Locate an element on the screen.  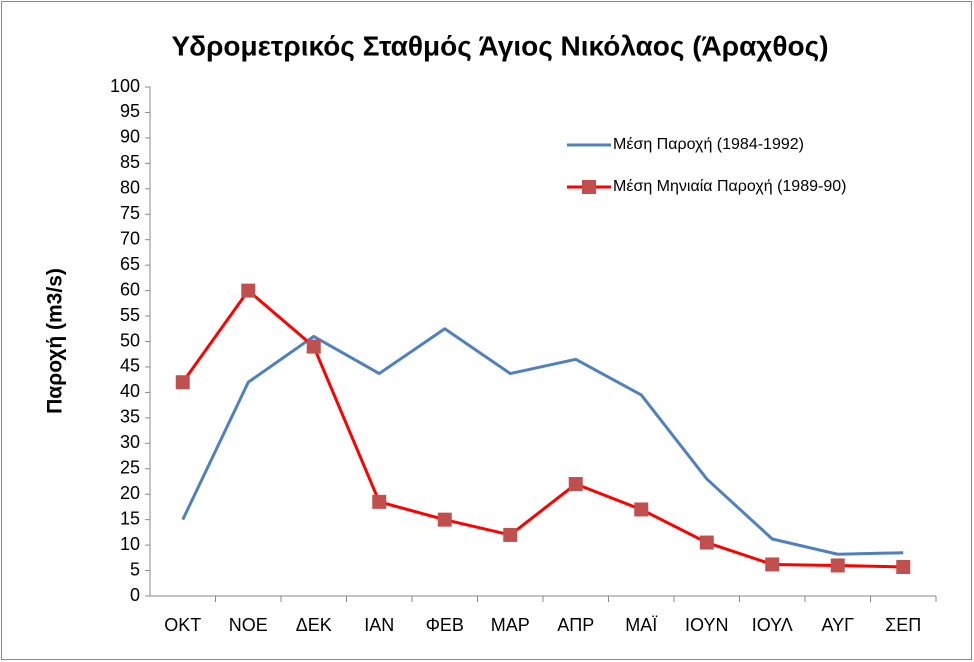
y-tick-label: 10 is located at coordinates (130, 544).